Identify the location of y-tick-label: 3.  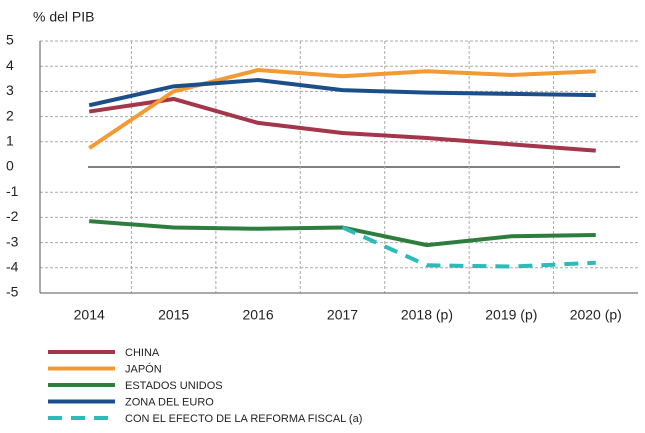
(10, 90).